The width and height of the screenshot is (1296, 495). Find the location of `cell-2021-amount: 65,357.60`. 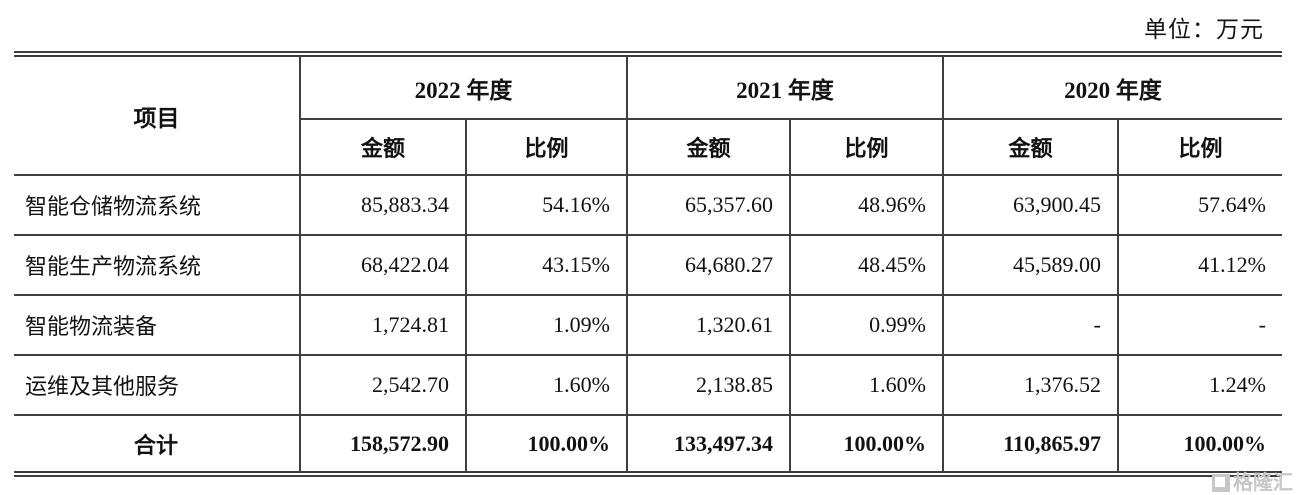

cell-2021-amount: 65,357.60 is located at coordinates (708, 205).